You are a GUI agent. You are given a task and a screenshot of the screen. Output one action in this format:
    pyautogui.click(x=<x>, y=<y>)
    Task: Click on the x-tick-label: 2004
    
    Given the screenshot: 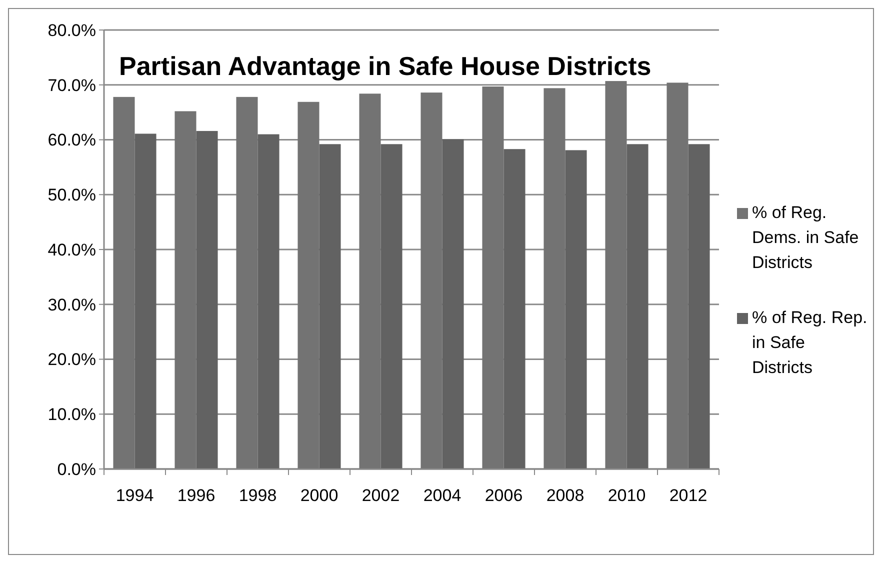 What is the action you would take?
    pyautogui.click(x=442, y=495)
    